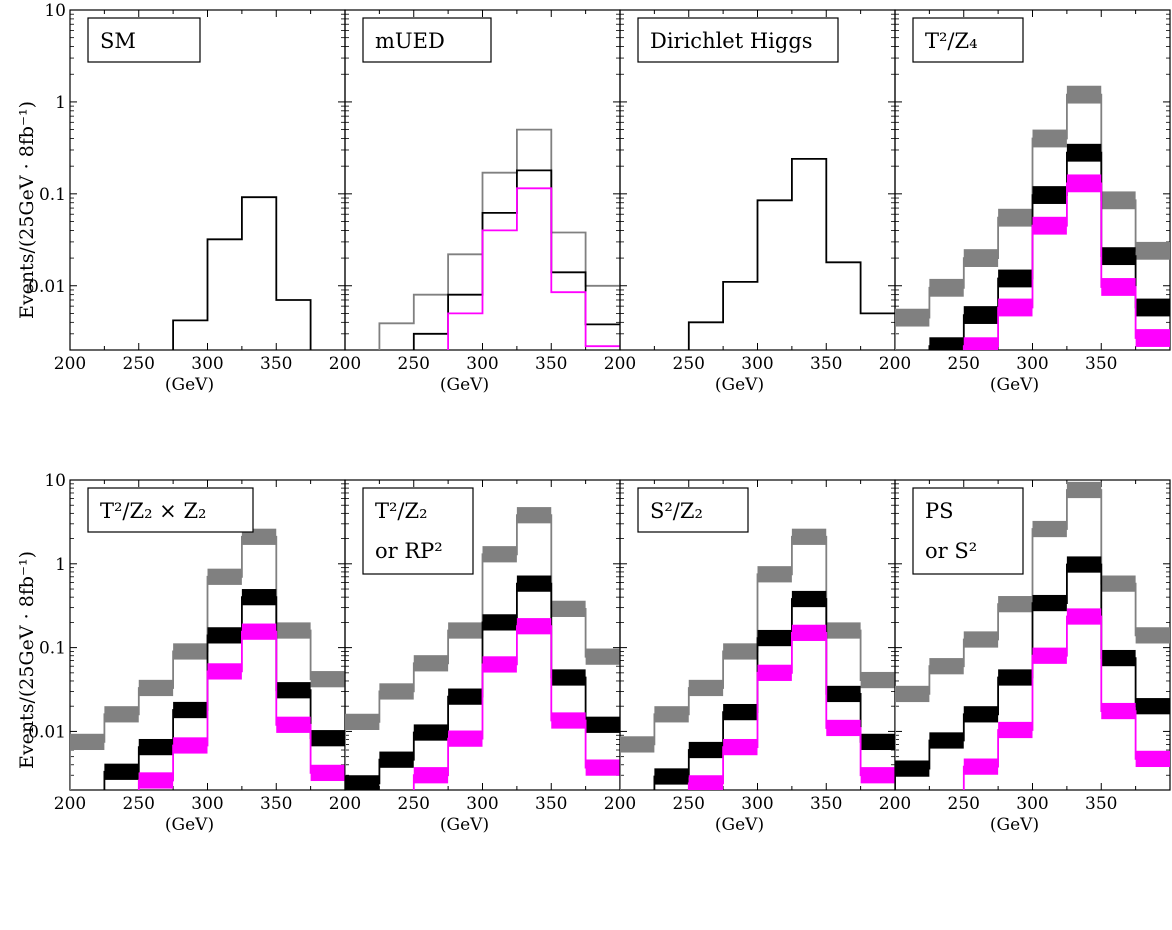 The height and width of the screenshot is (930, 1172). I want to click on ylabel-bottom: Events/(25GeV · 8fb⁻¹), so click(27, 660).